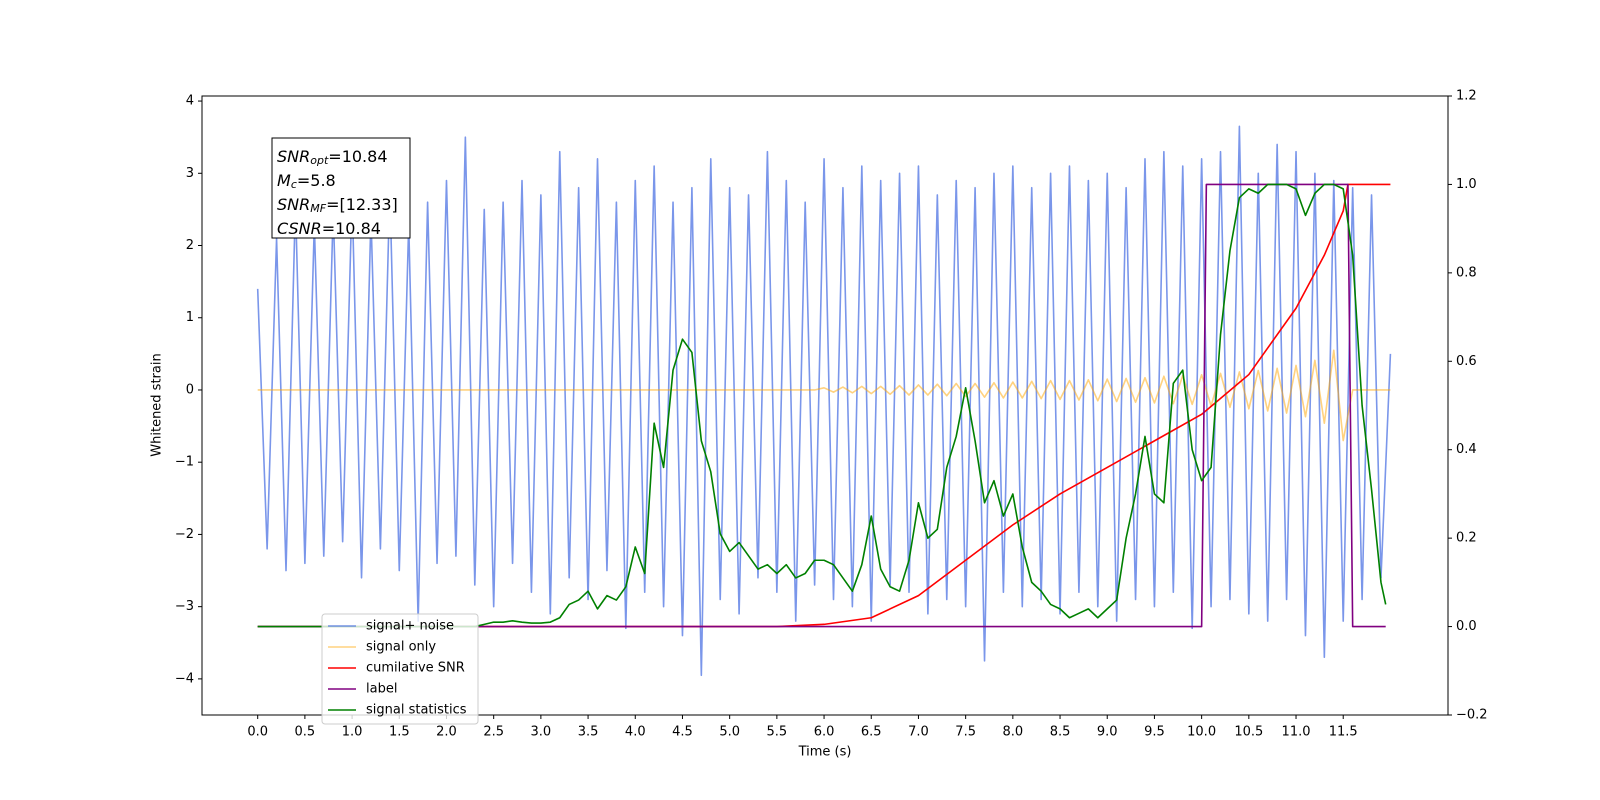  I want to click on annotation-value: =[12.33], so click(362, 204).